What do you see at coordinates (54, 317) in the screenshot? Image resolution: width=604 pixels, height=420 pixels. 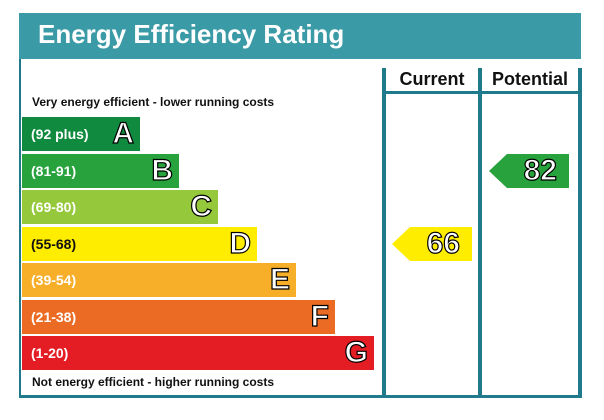 I see `band-range-label: (21-38)` at bounding box center [54, 317].